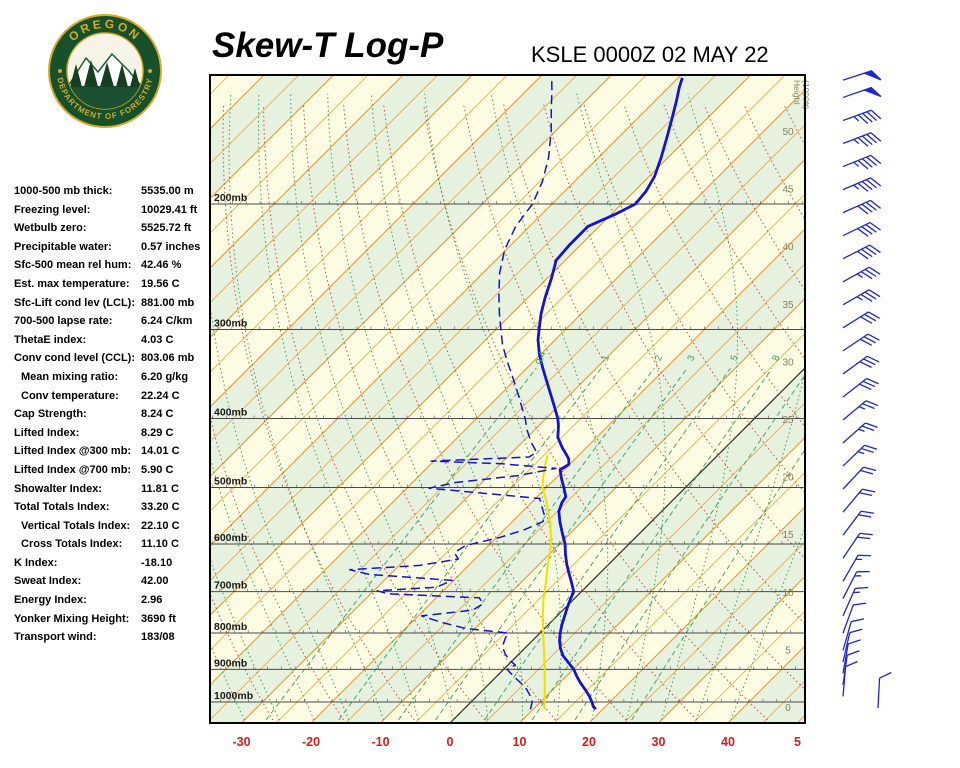  Describe the element at coordinates (169, 209) in the screenshot. I see `index-value: 10029.41 ft` at that location.